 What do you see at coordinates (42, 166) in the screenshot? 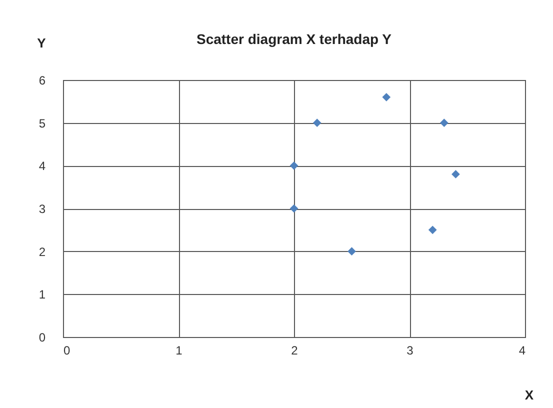
I see `y-tick-label: 4` at bounding box center [42, 166].